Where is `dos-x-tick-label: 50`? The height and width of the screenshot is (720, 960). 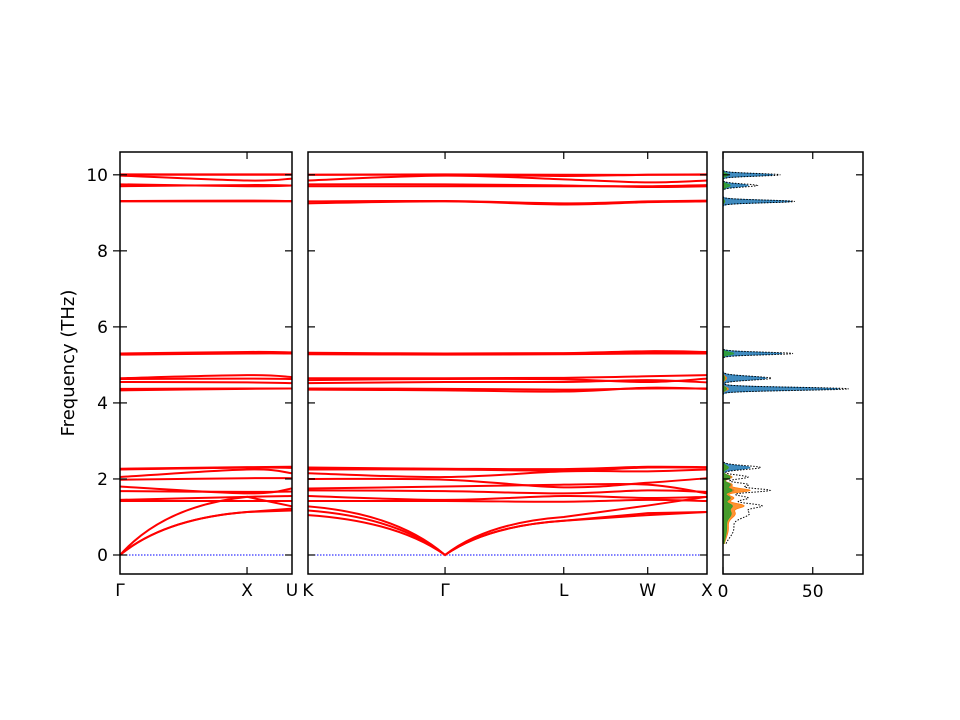 dos-x-tick-label: 50 is located at coordinates (813, 592).